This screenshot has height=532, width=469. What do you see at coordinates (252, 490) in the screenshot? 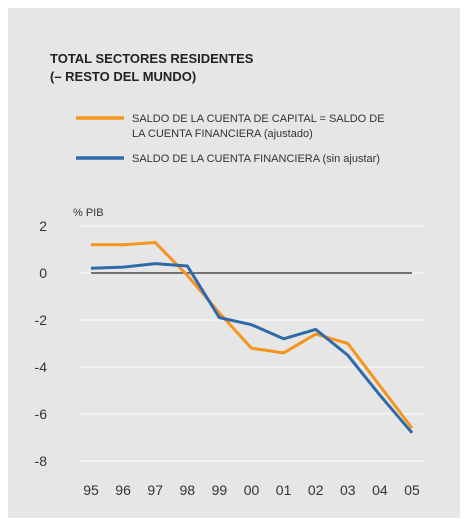
I see `x-tick-label: 00` at bounding box center [252, 490].